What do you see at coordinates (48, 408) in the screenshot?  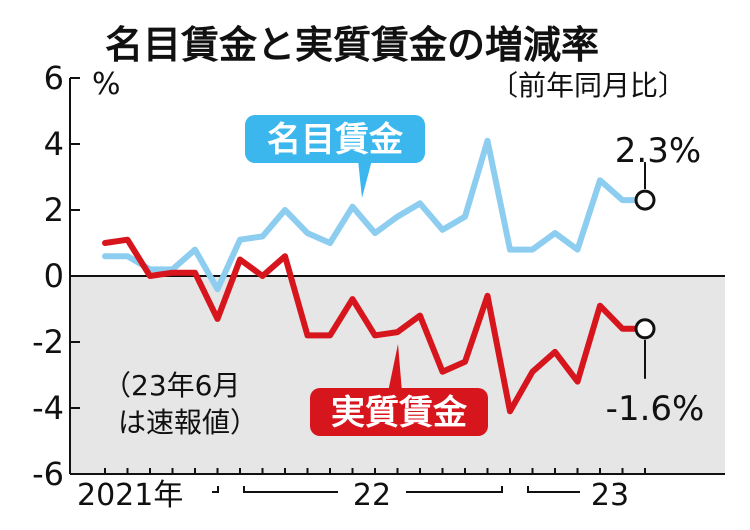 I see `y-tick-label: -4` at bounding box center [48, 408].